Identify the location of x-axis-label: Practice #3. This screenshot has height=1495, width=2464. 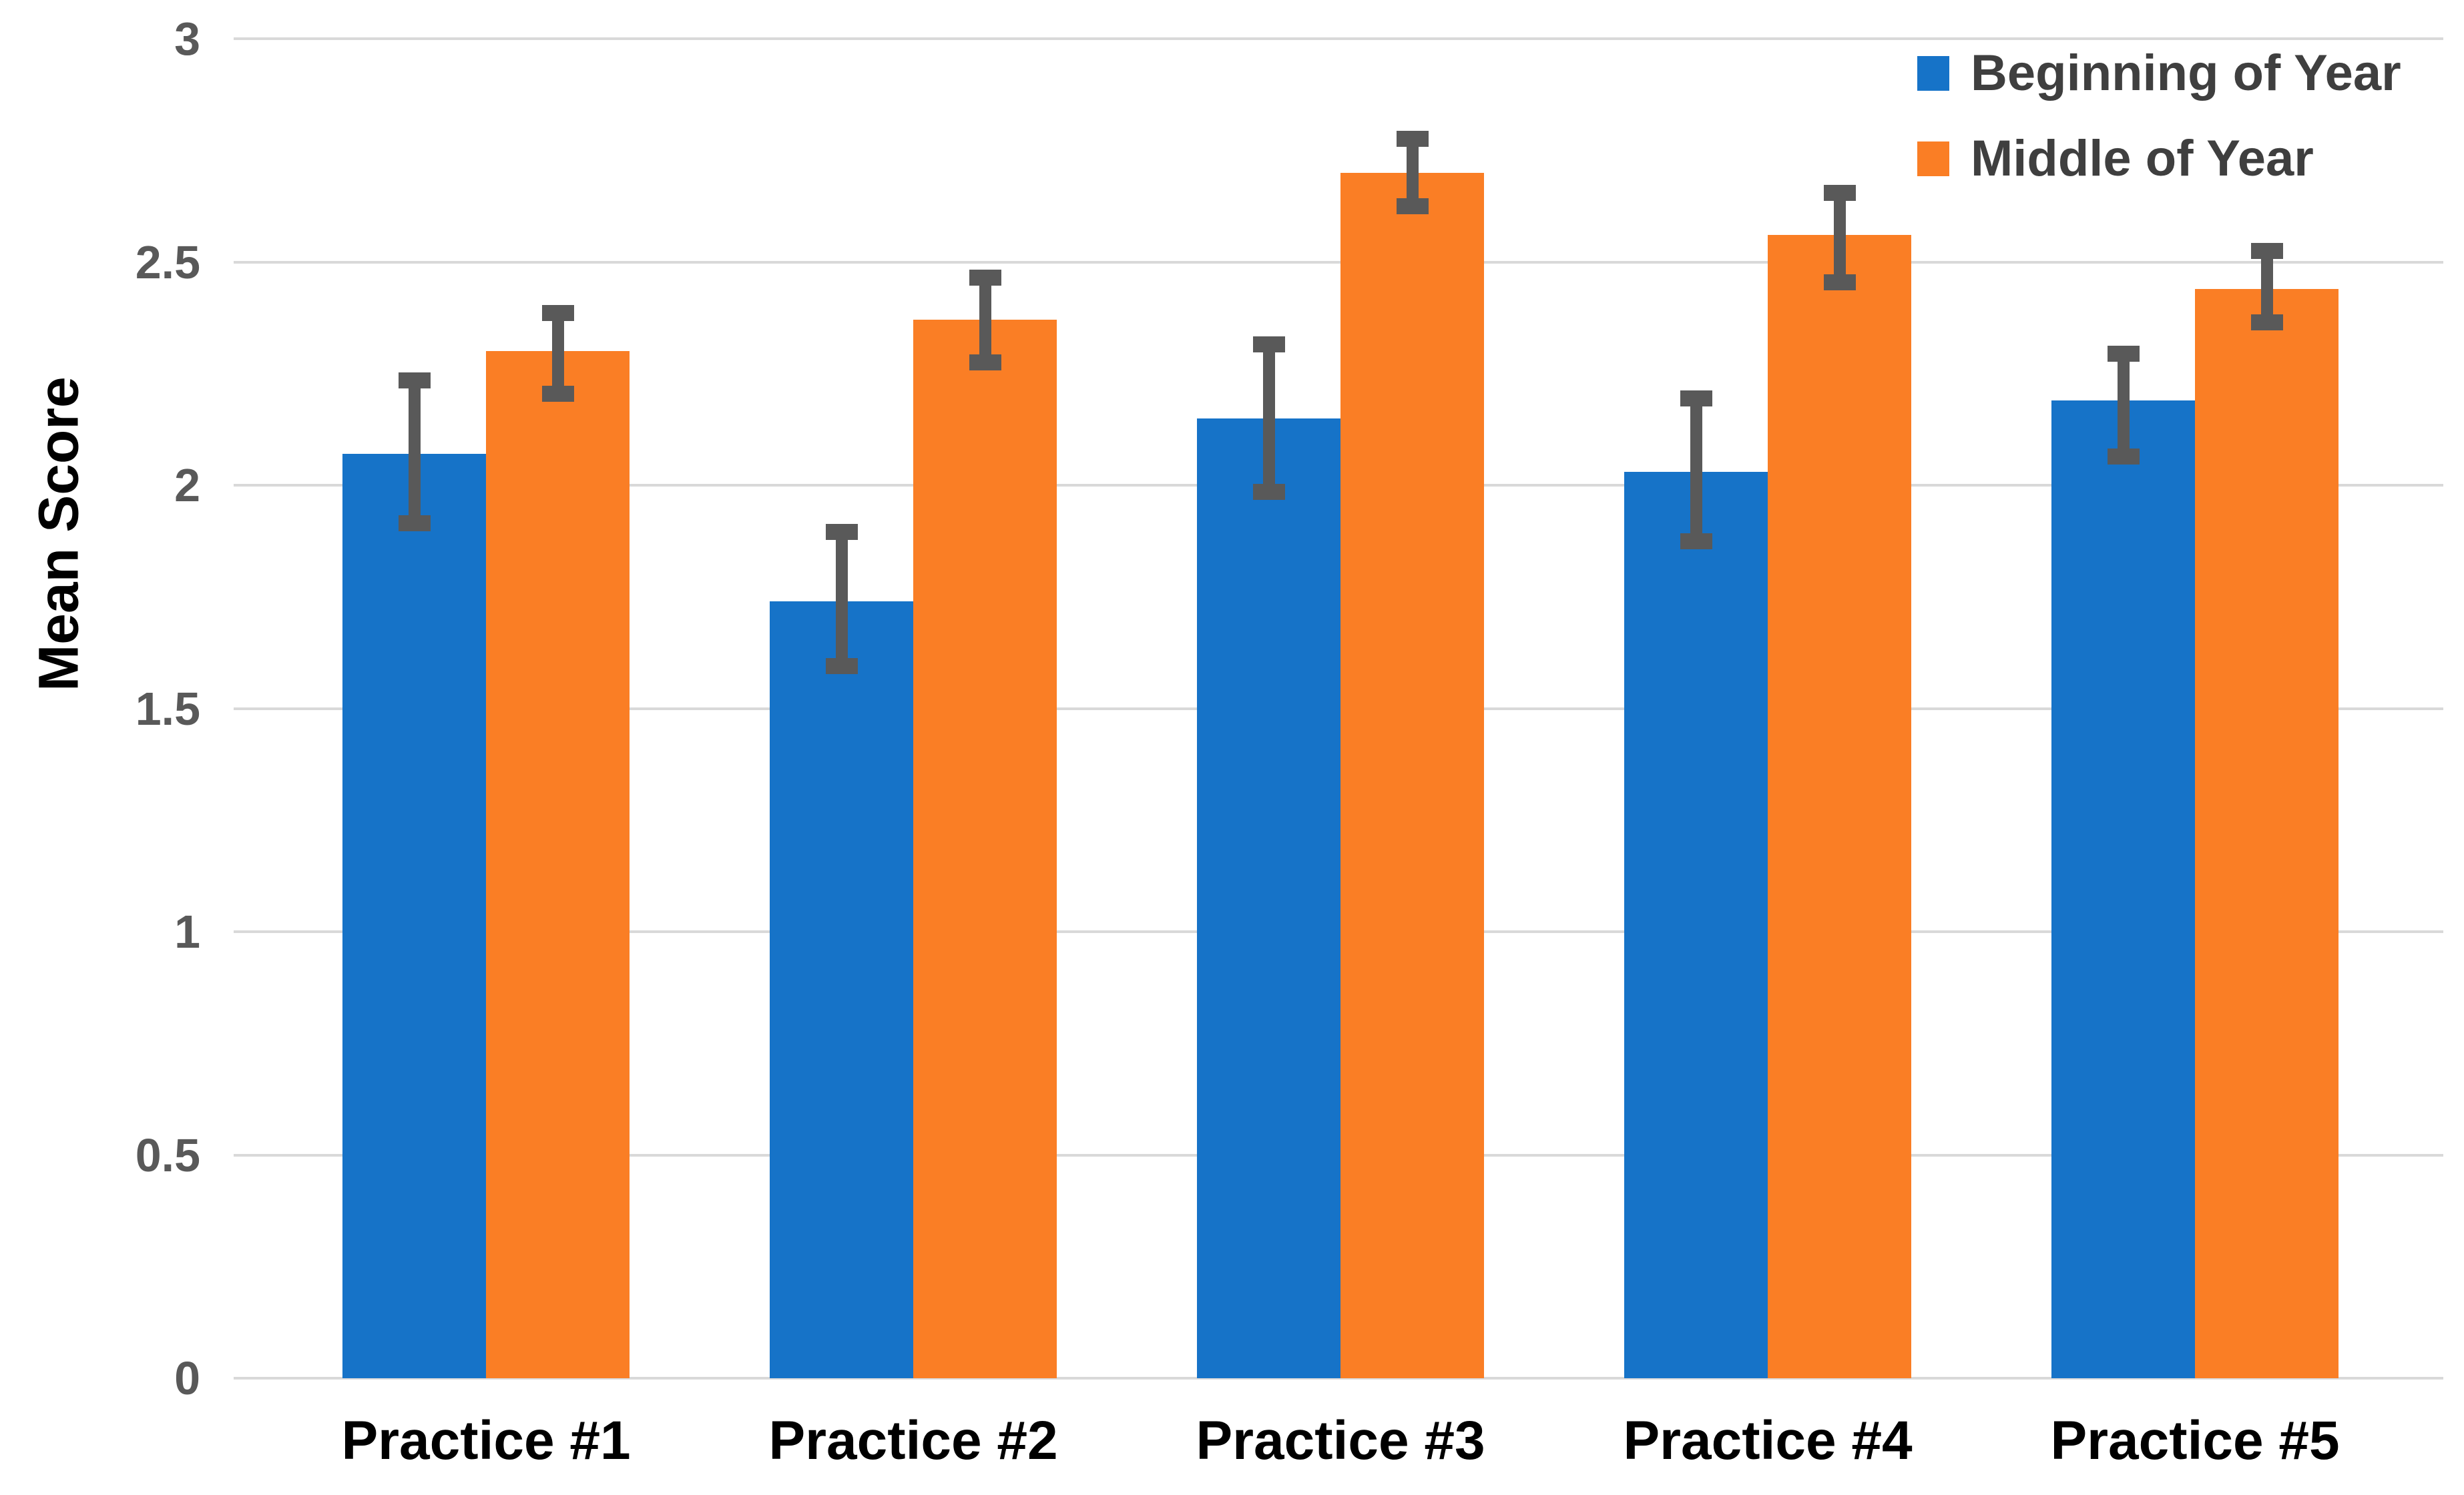
(1340, 1440).